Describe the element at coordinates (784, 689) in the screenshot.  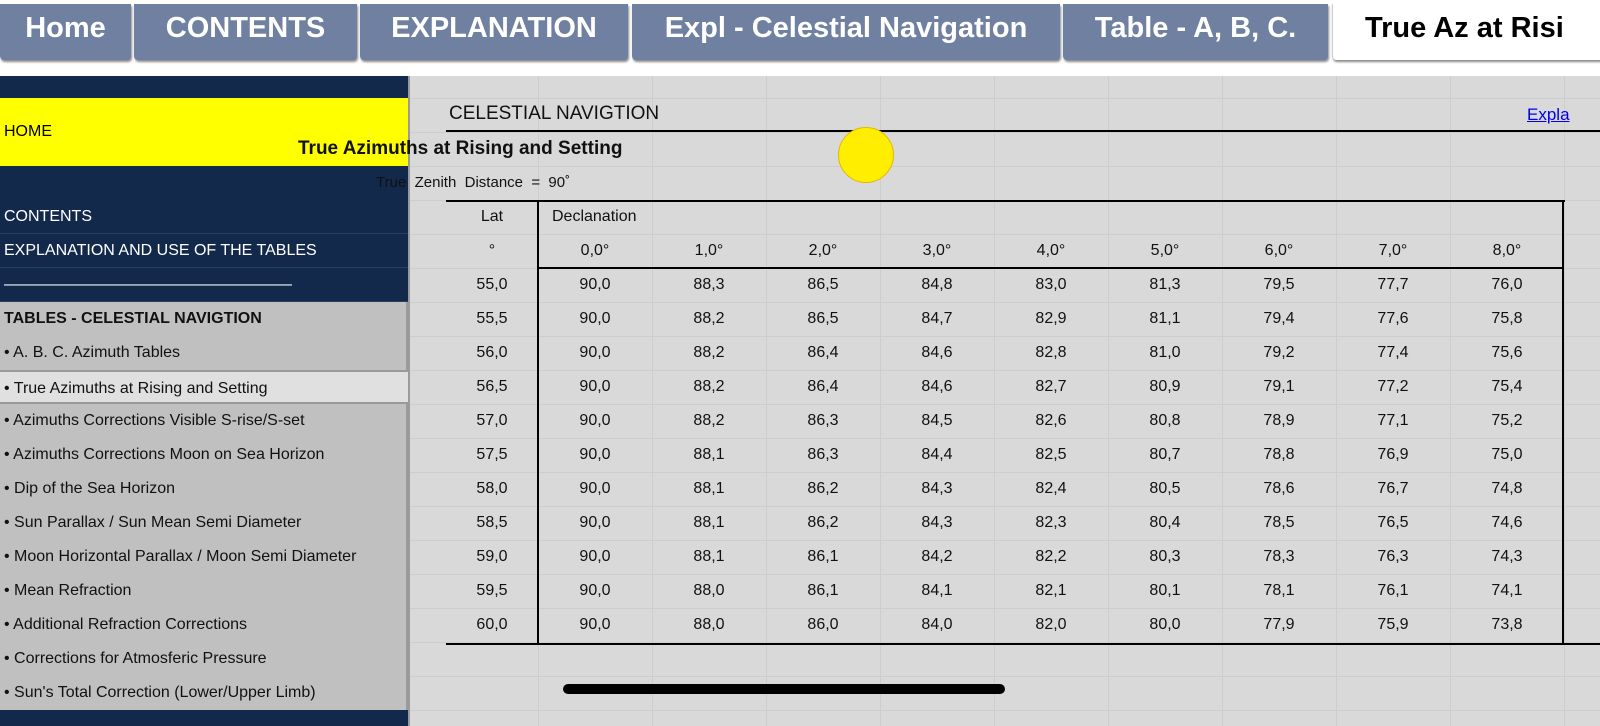
I see `scrollbar` at that location.